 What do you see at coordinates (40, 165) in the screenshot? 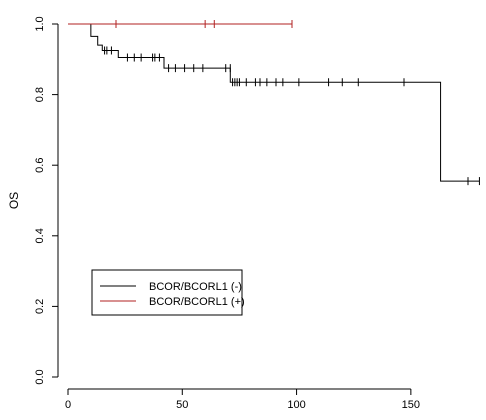
I see `y-tick-label: 0.6` at bounding box center [40, 165].